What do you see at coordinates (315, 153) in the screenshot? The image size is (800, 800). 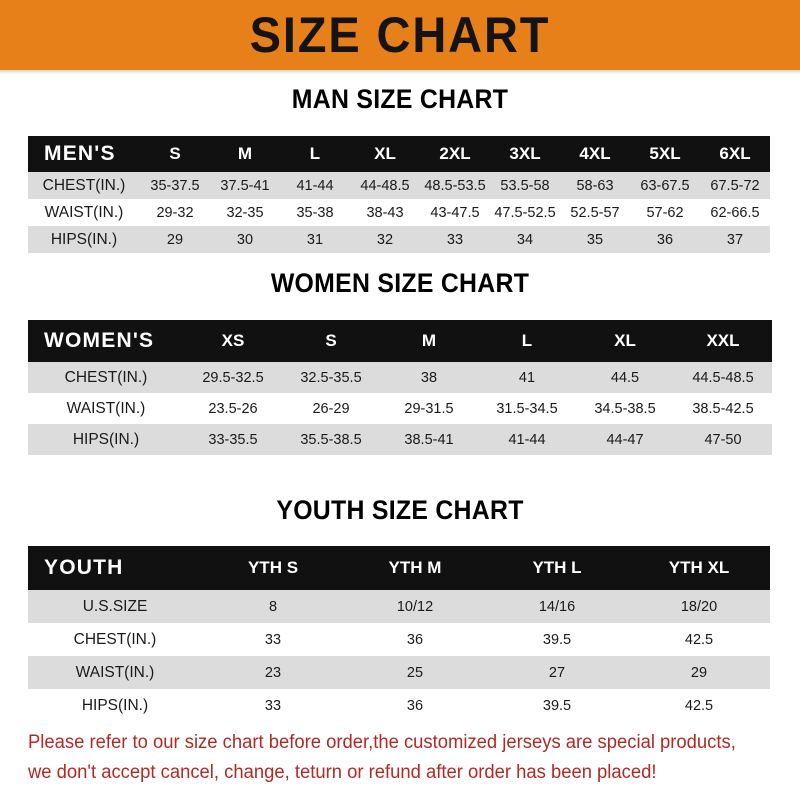 I see `men-size-header: L` at bounding box center [315, 153].